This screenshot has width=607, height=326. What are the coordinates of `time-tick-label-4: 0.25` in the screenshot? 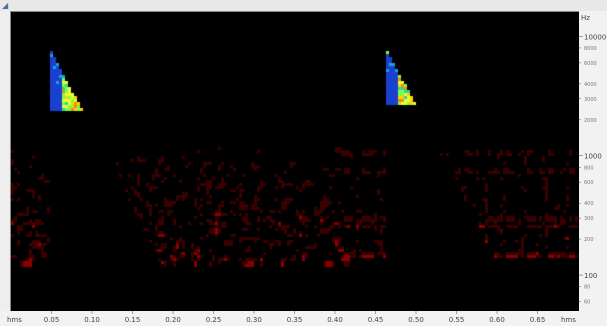 It's located at (214, 320).